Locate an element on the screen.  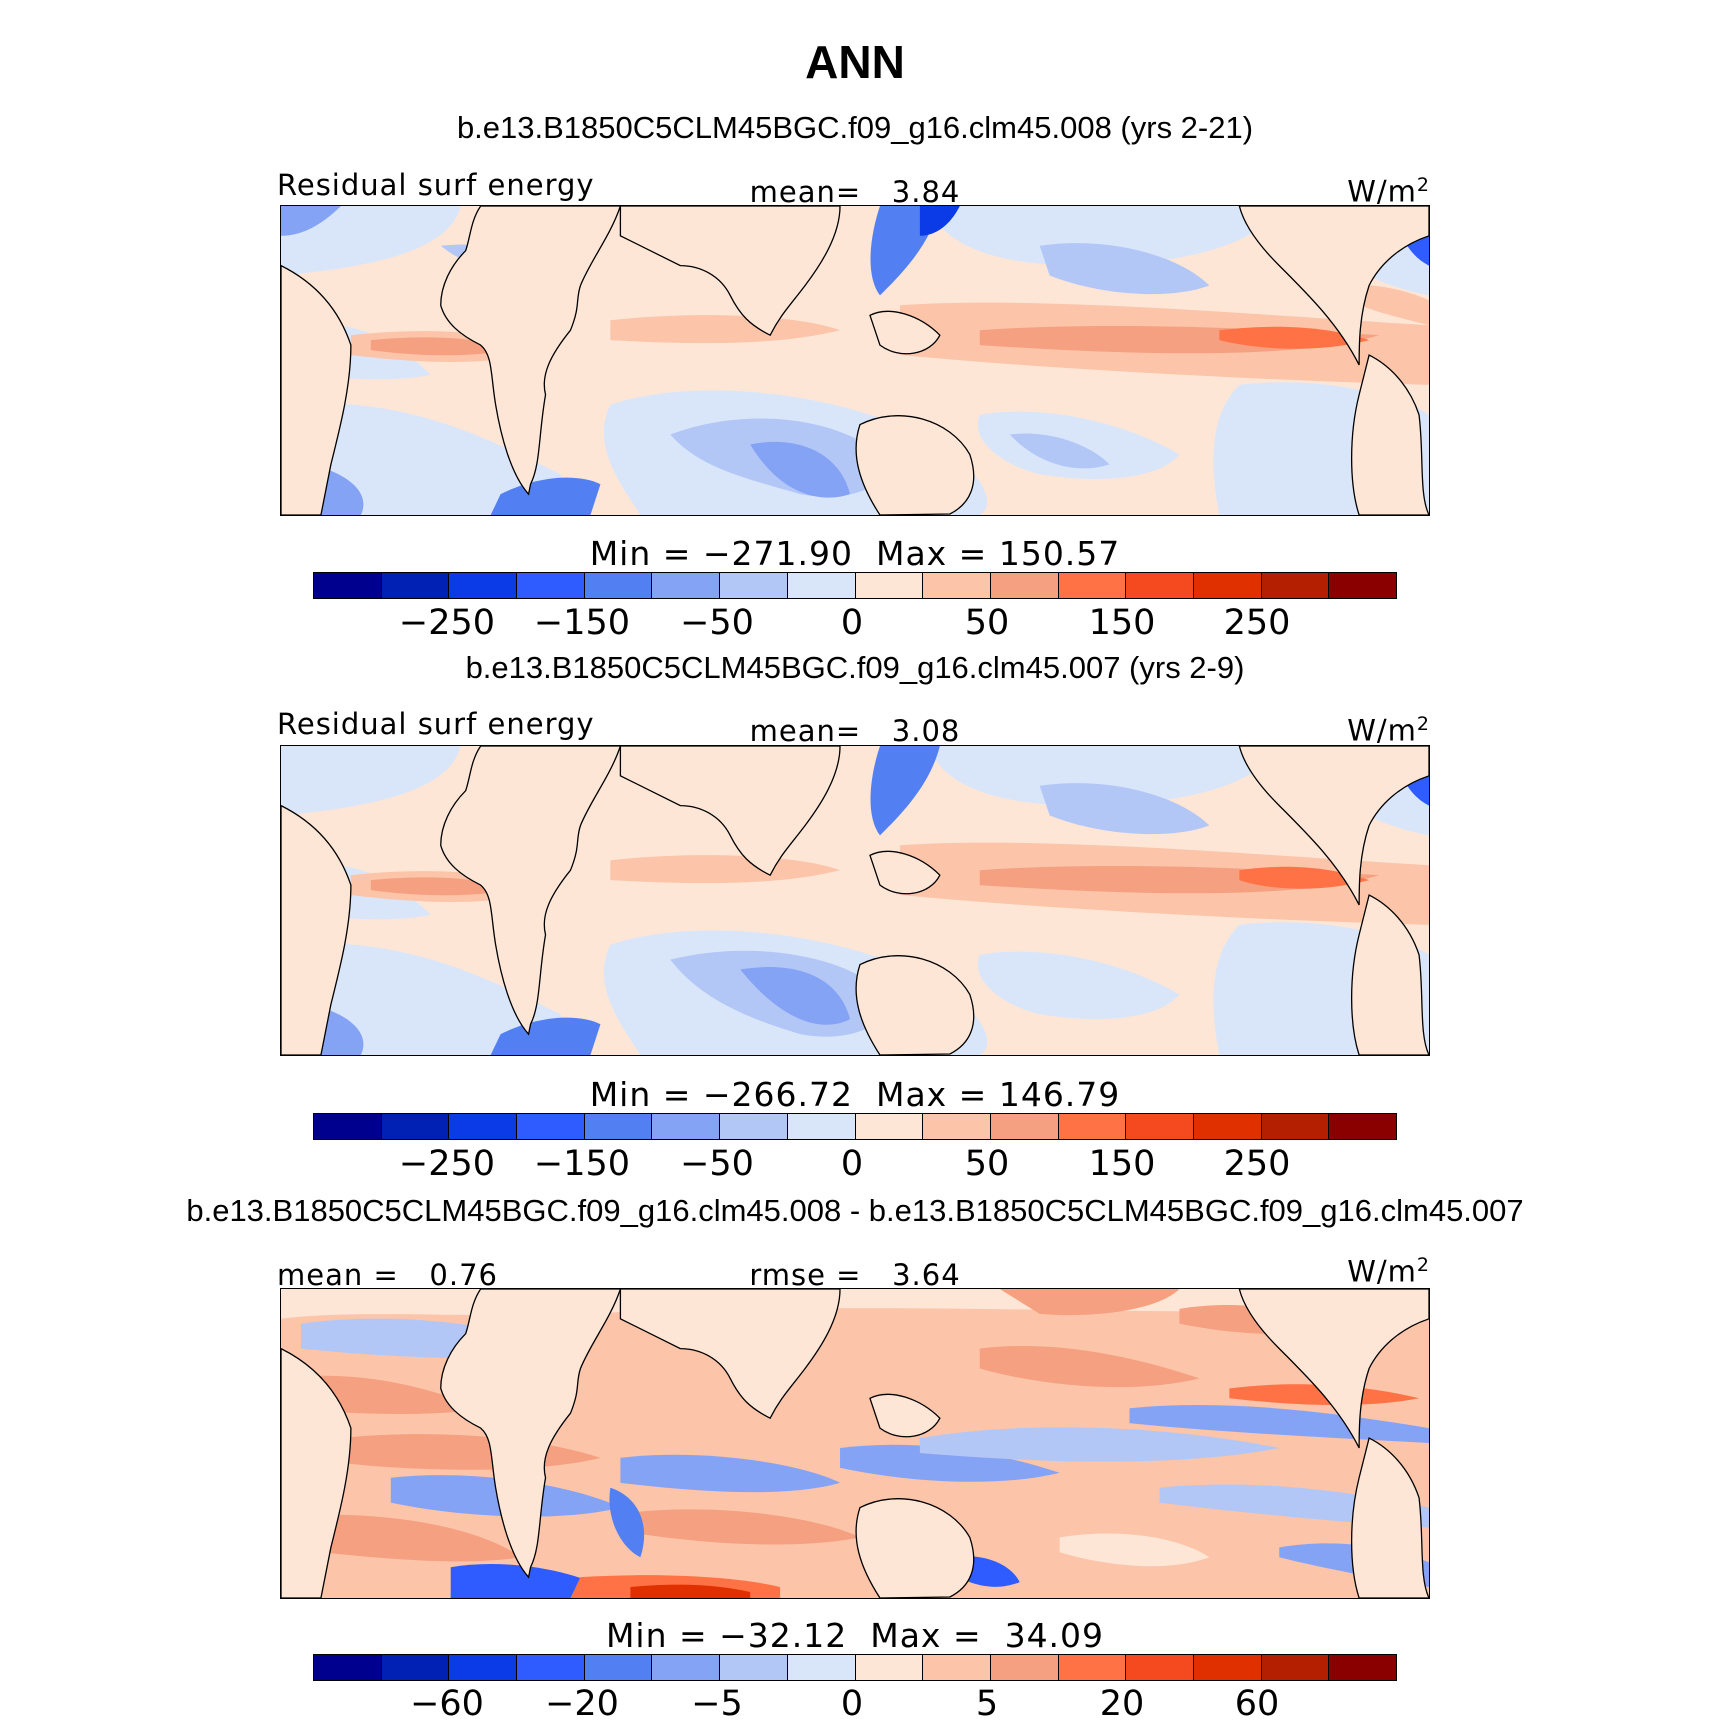
panel-2-colorbar is located at coordinates (855, 1126).